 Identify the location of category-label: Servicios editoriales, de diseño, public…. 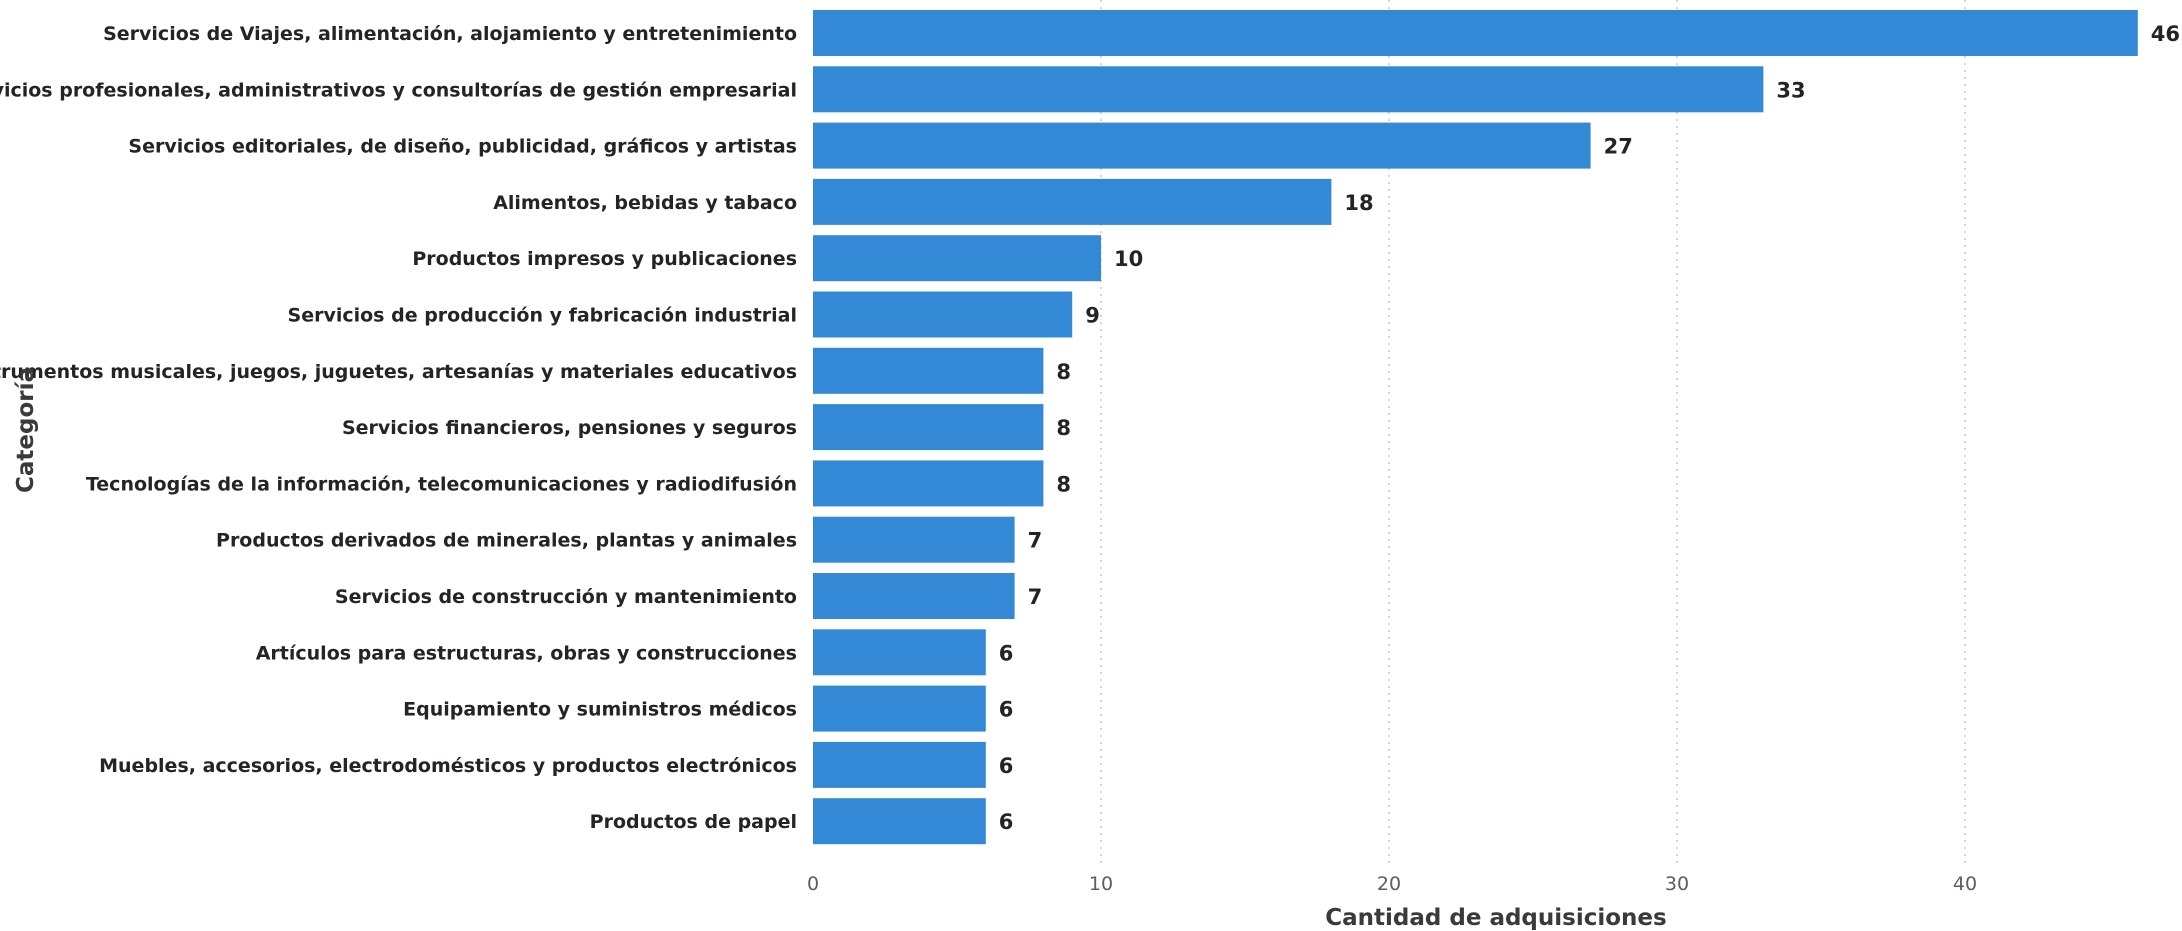
(462, 147).